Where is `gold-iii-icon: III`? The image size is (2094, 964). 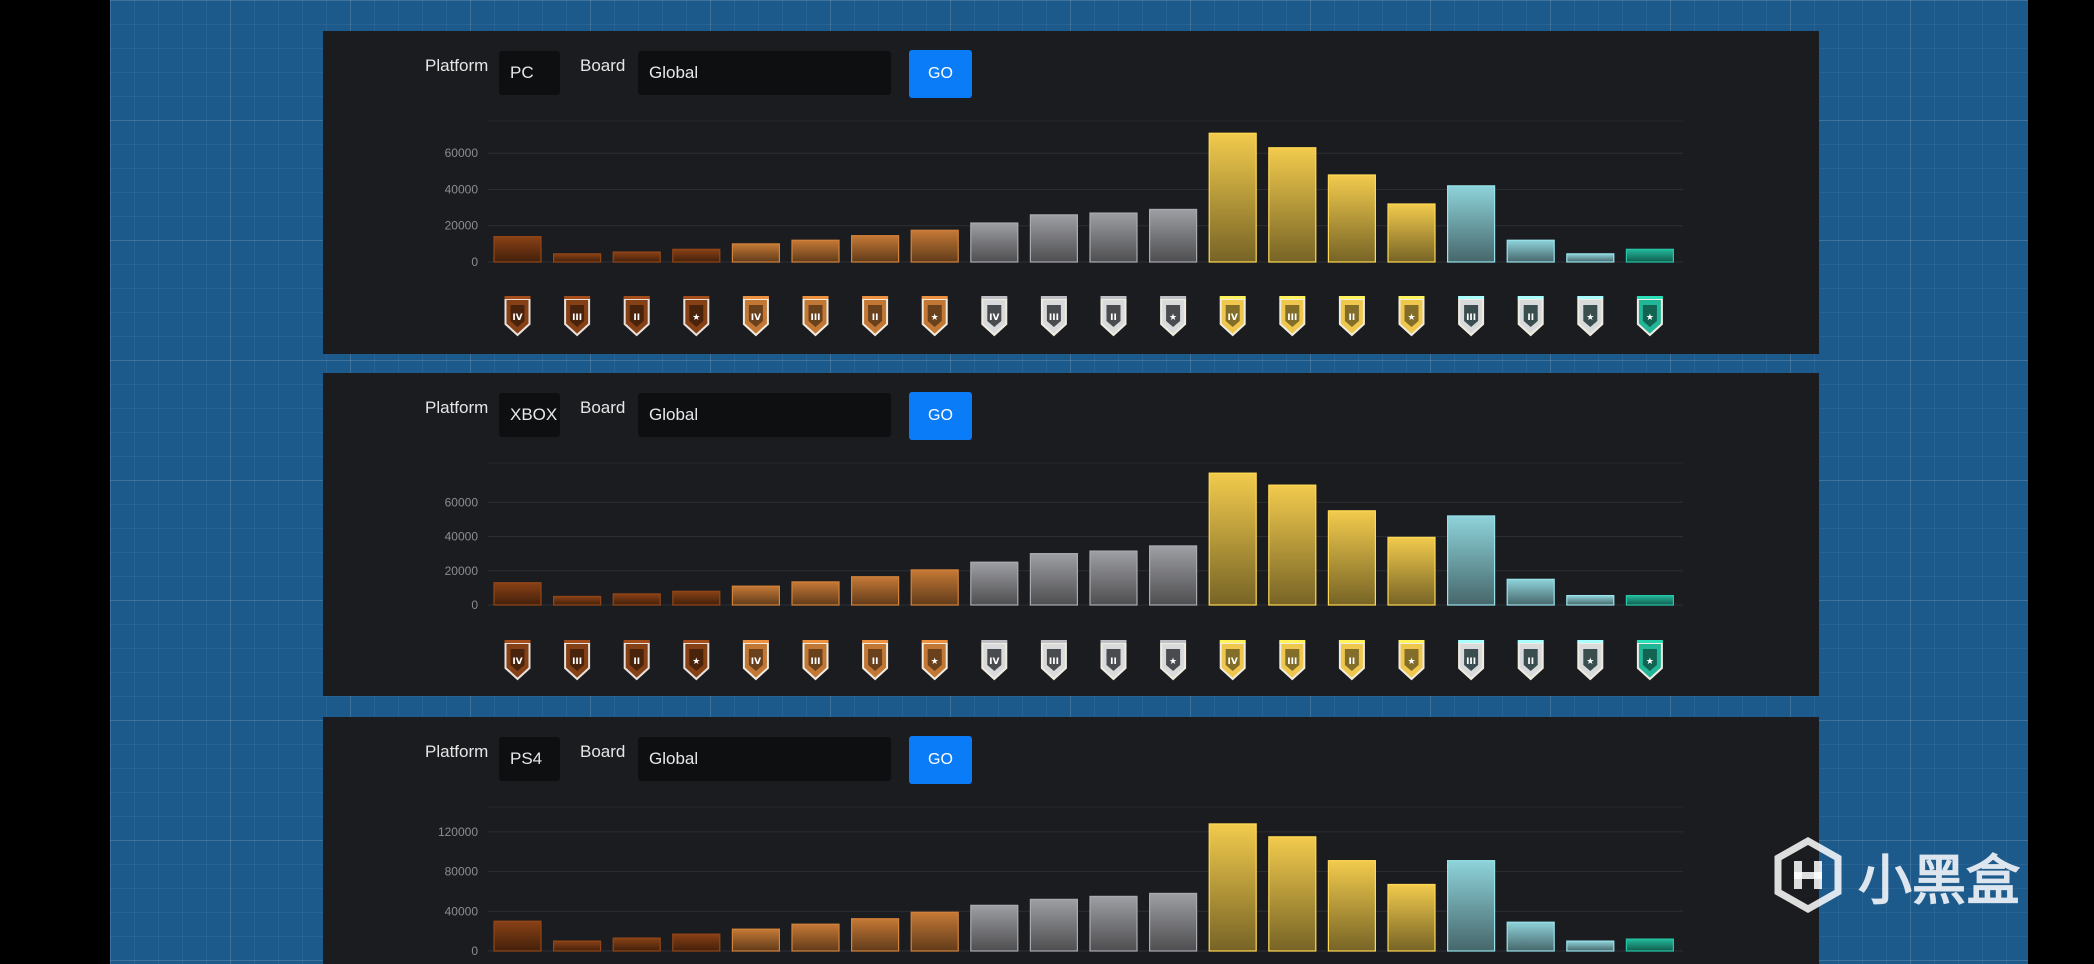 gold-iii-icon: III is located at coordinates (1292, 660).